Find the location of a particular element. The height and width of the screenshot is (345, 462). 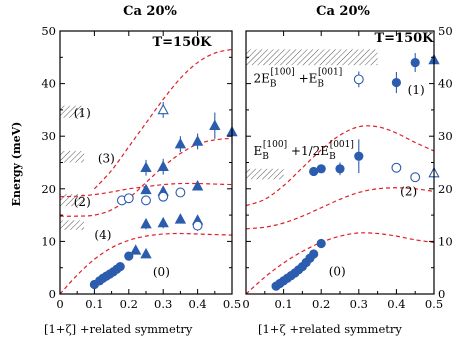

left-branch-label: (1) is located at coordinates (82, 113).